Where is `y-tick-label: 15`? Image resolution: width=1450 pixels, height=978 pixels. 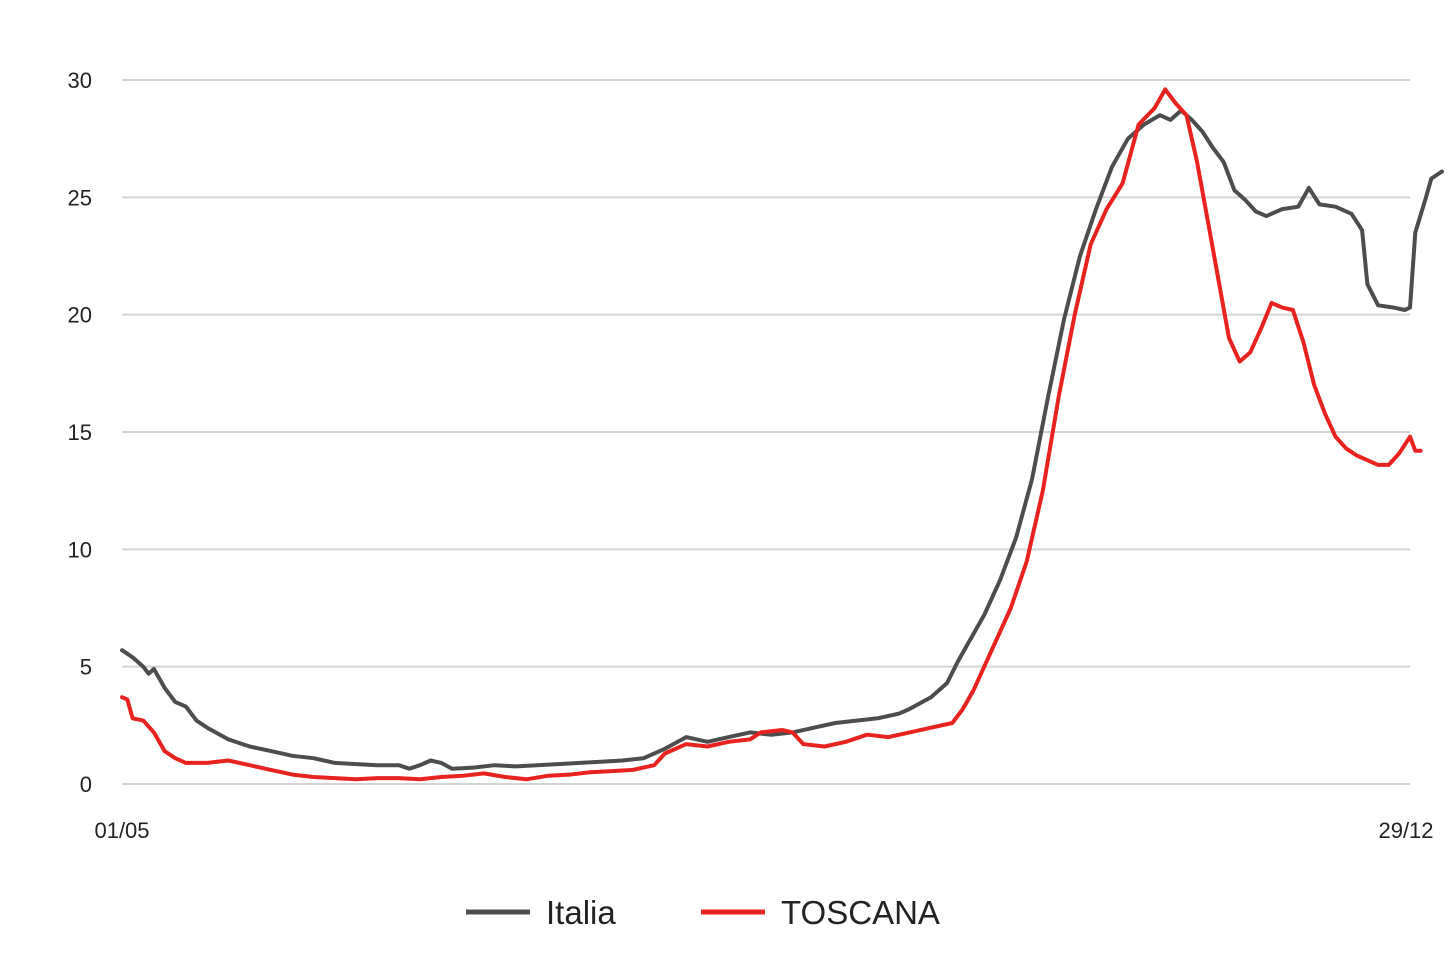 y-tick-label: 15 is located at coordinates (80, 432).